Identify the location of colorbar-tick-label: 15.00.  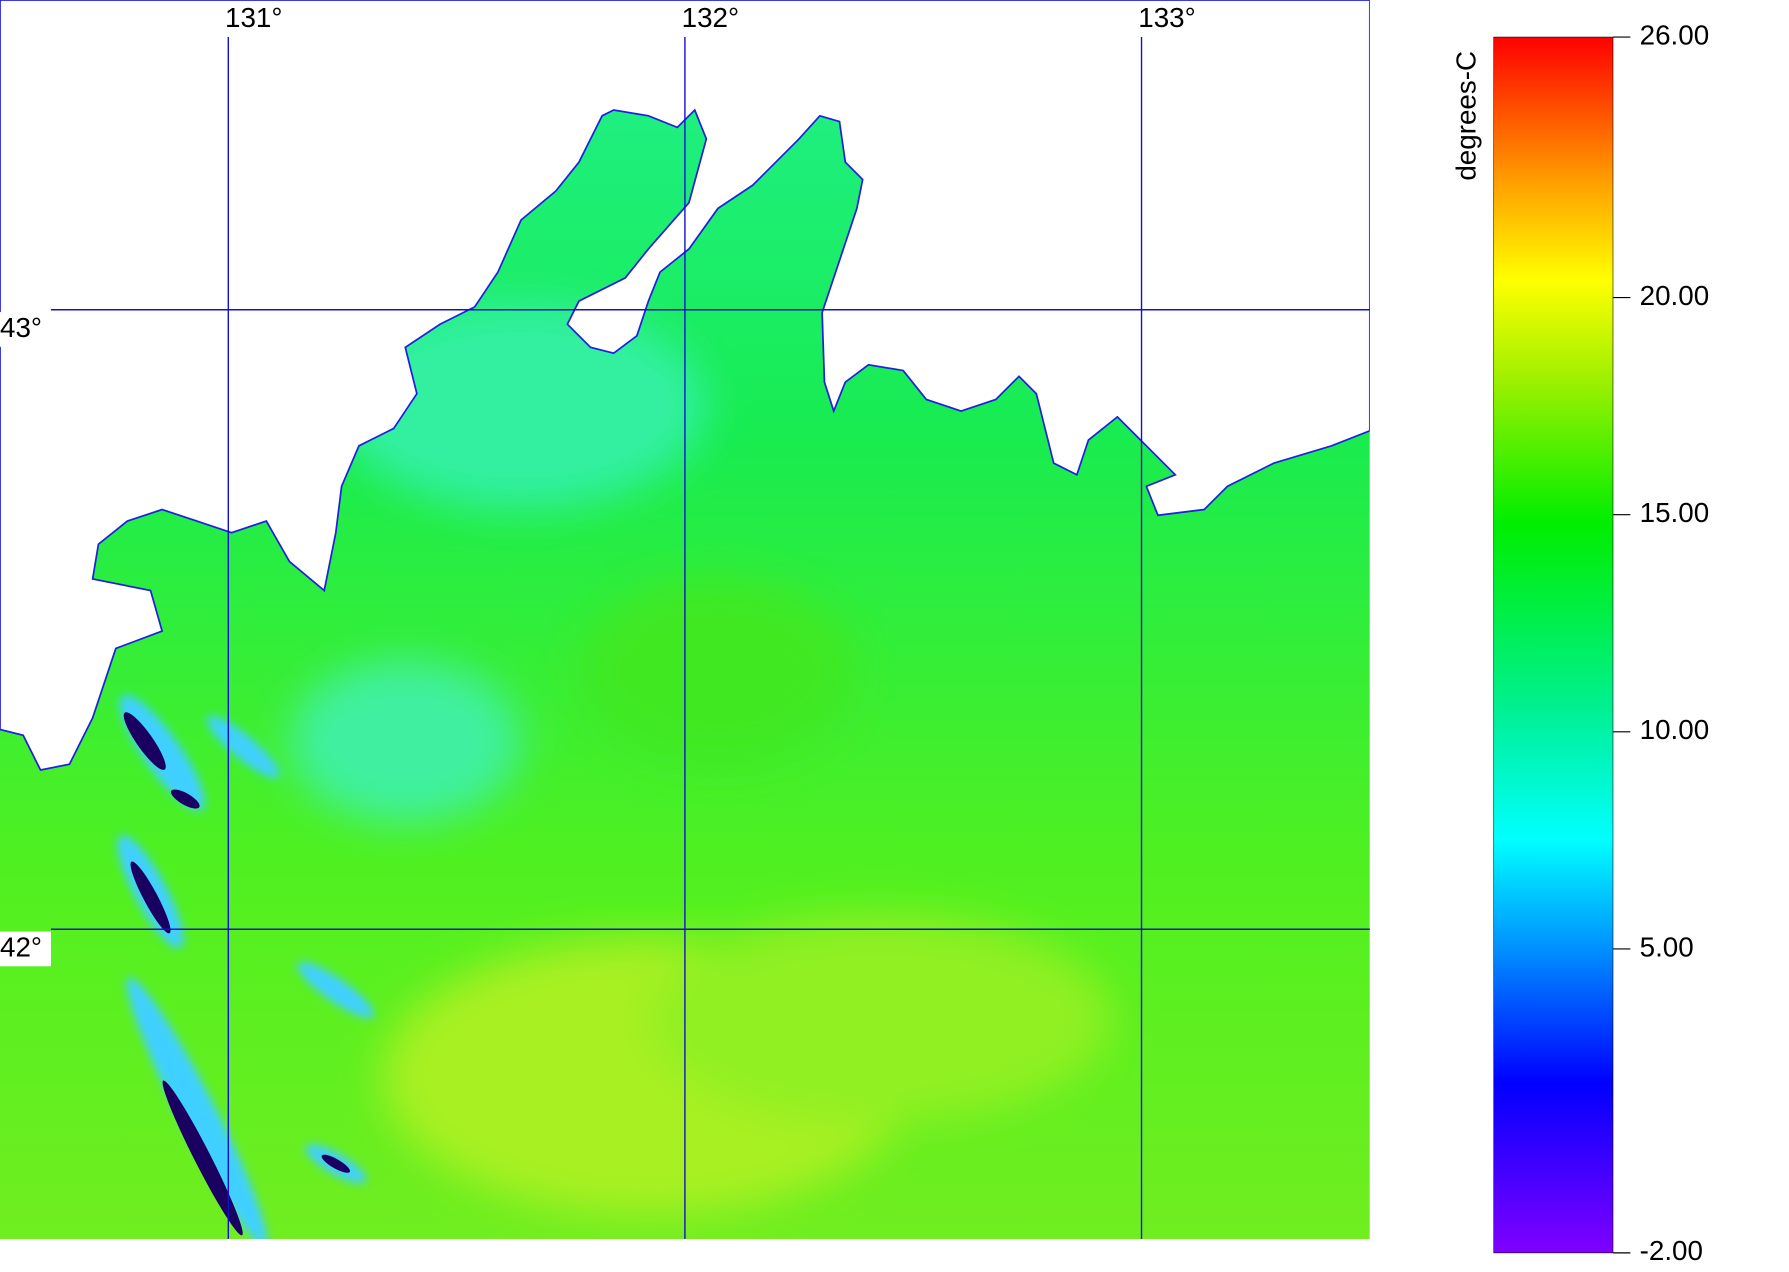
(1675, 512).